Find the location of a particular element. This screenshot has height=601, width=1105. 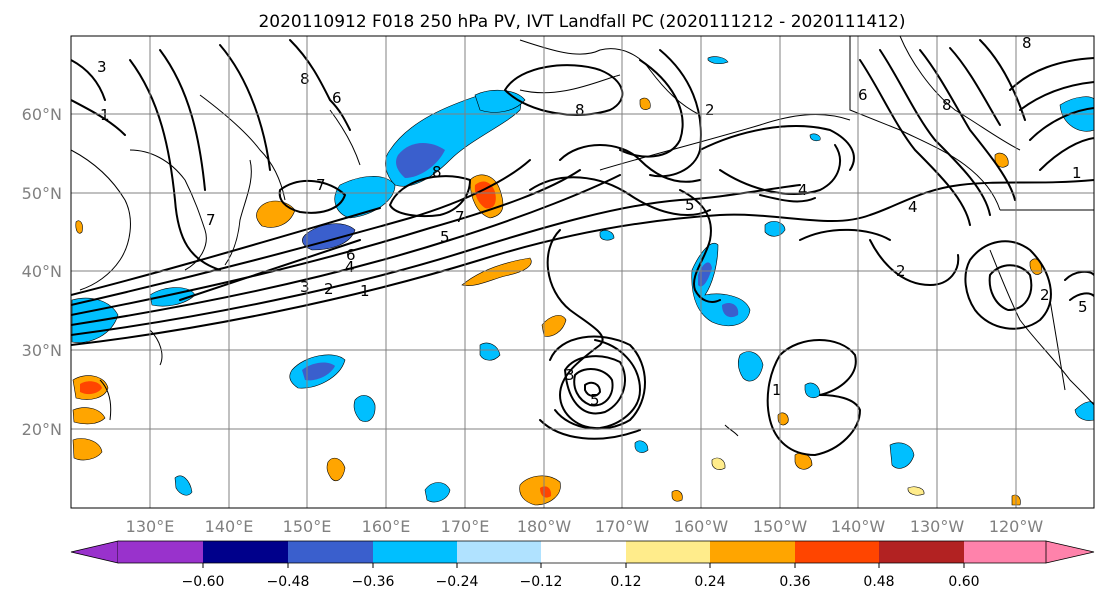

colorbar-ticks is located at coordinates (583, 565).